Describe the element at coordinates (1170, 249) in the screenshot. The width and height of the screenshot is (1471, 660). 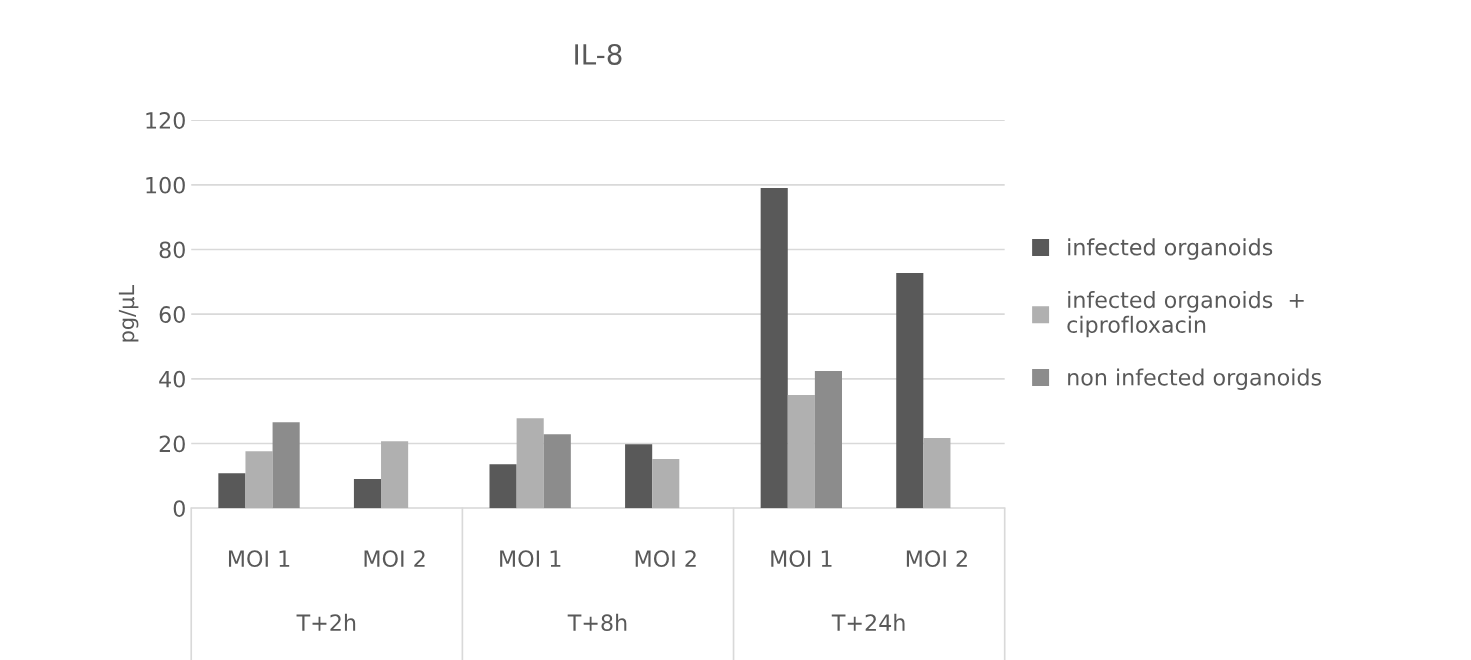
I see `legend-label: infected organoids` at that location.